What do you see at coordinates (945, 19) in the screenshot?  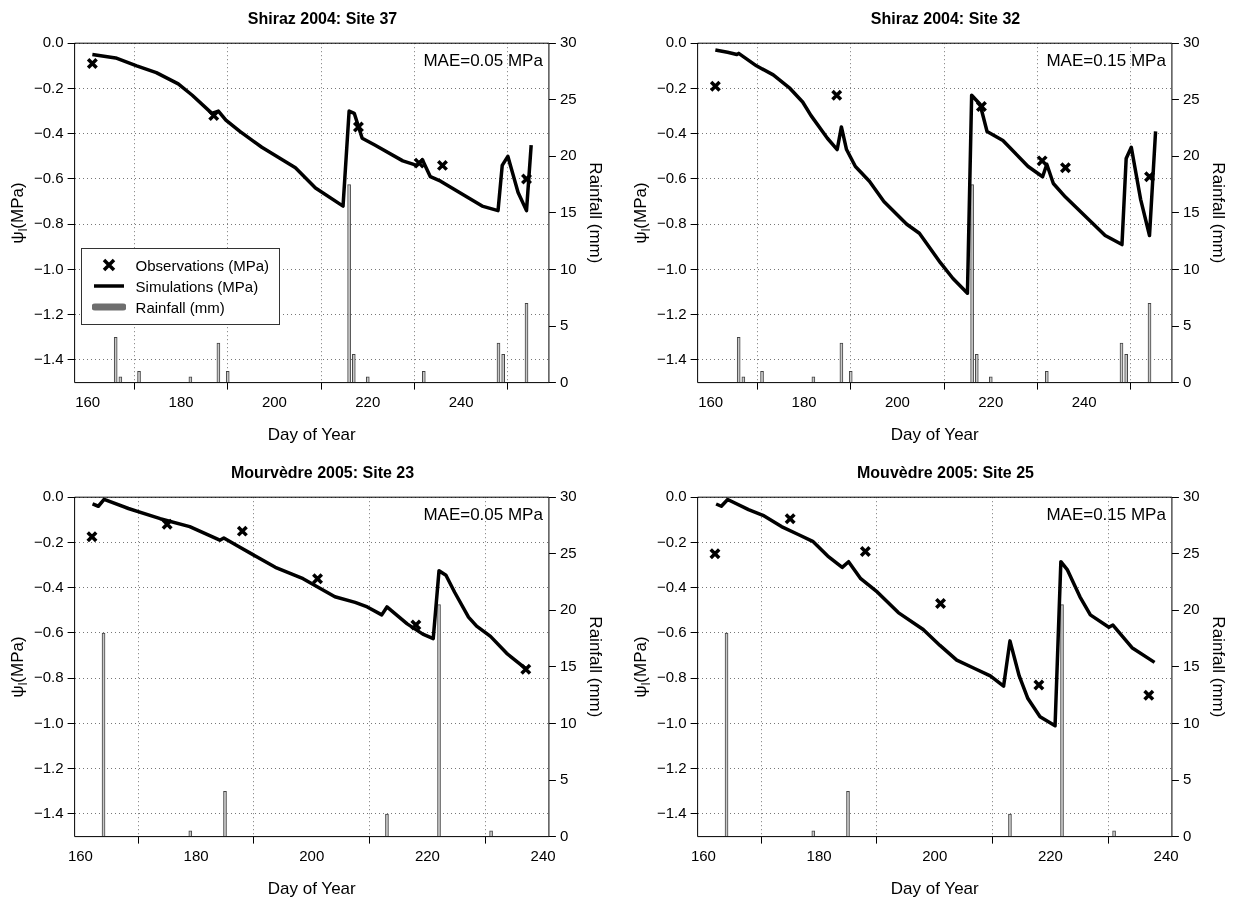 I see `chart-title: Shiraz 2004: Site 32` at bounding box center [945, 19].